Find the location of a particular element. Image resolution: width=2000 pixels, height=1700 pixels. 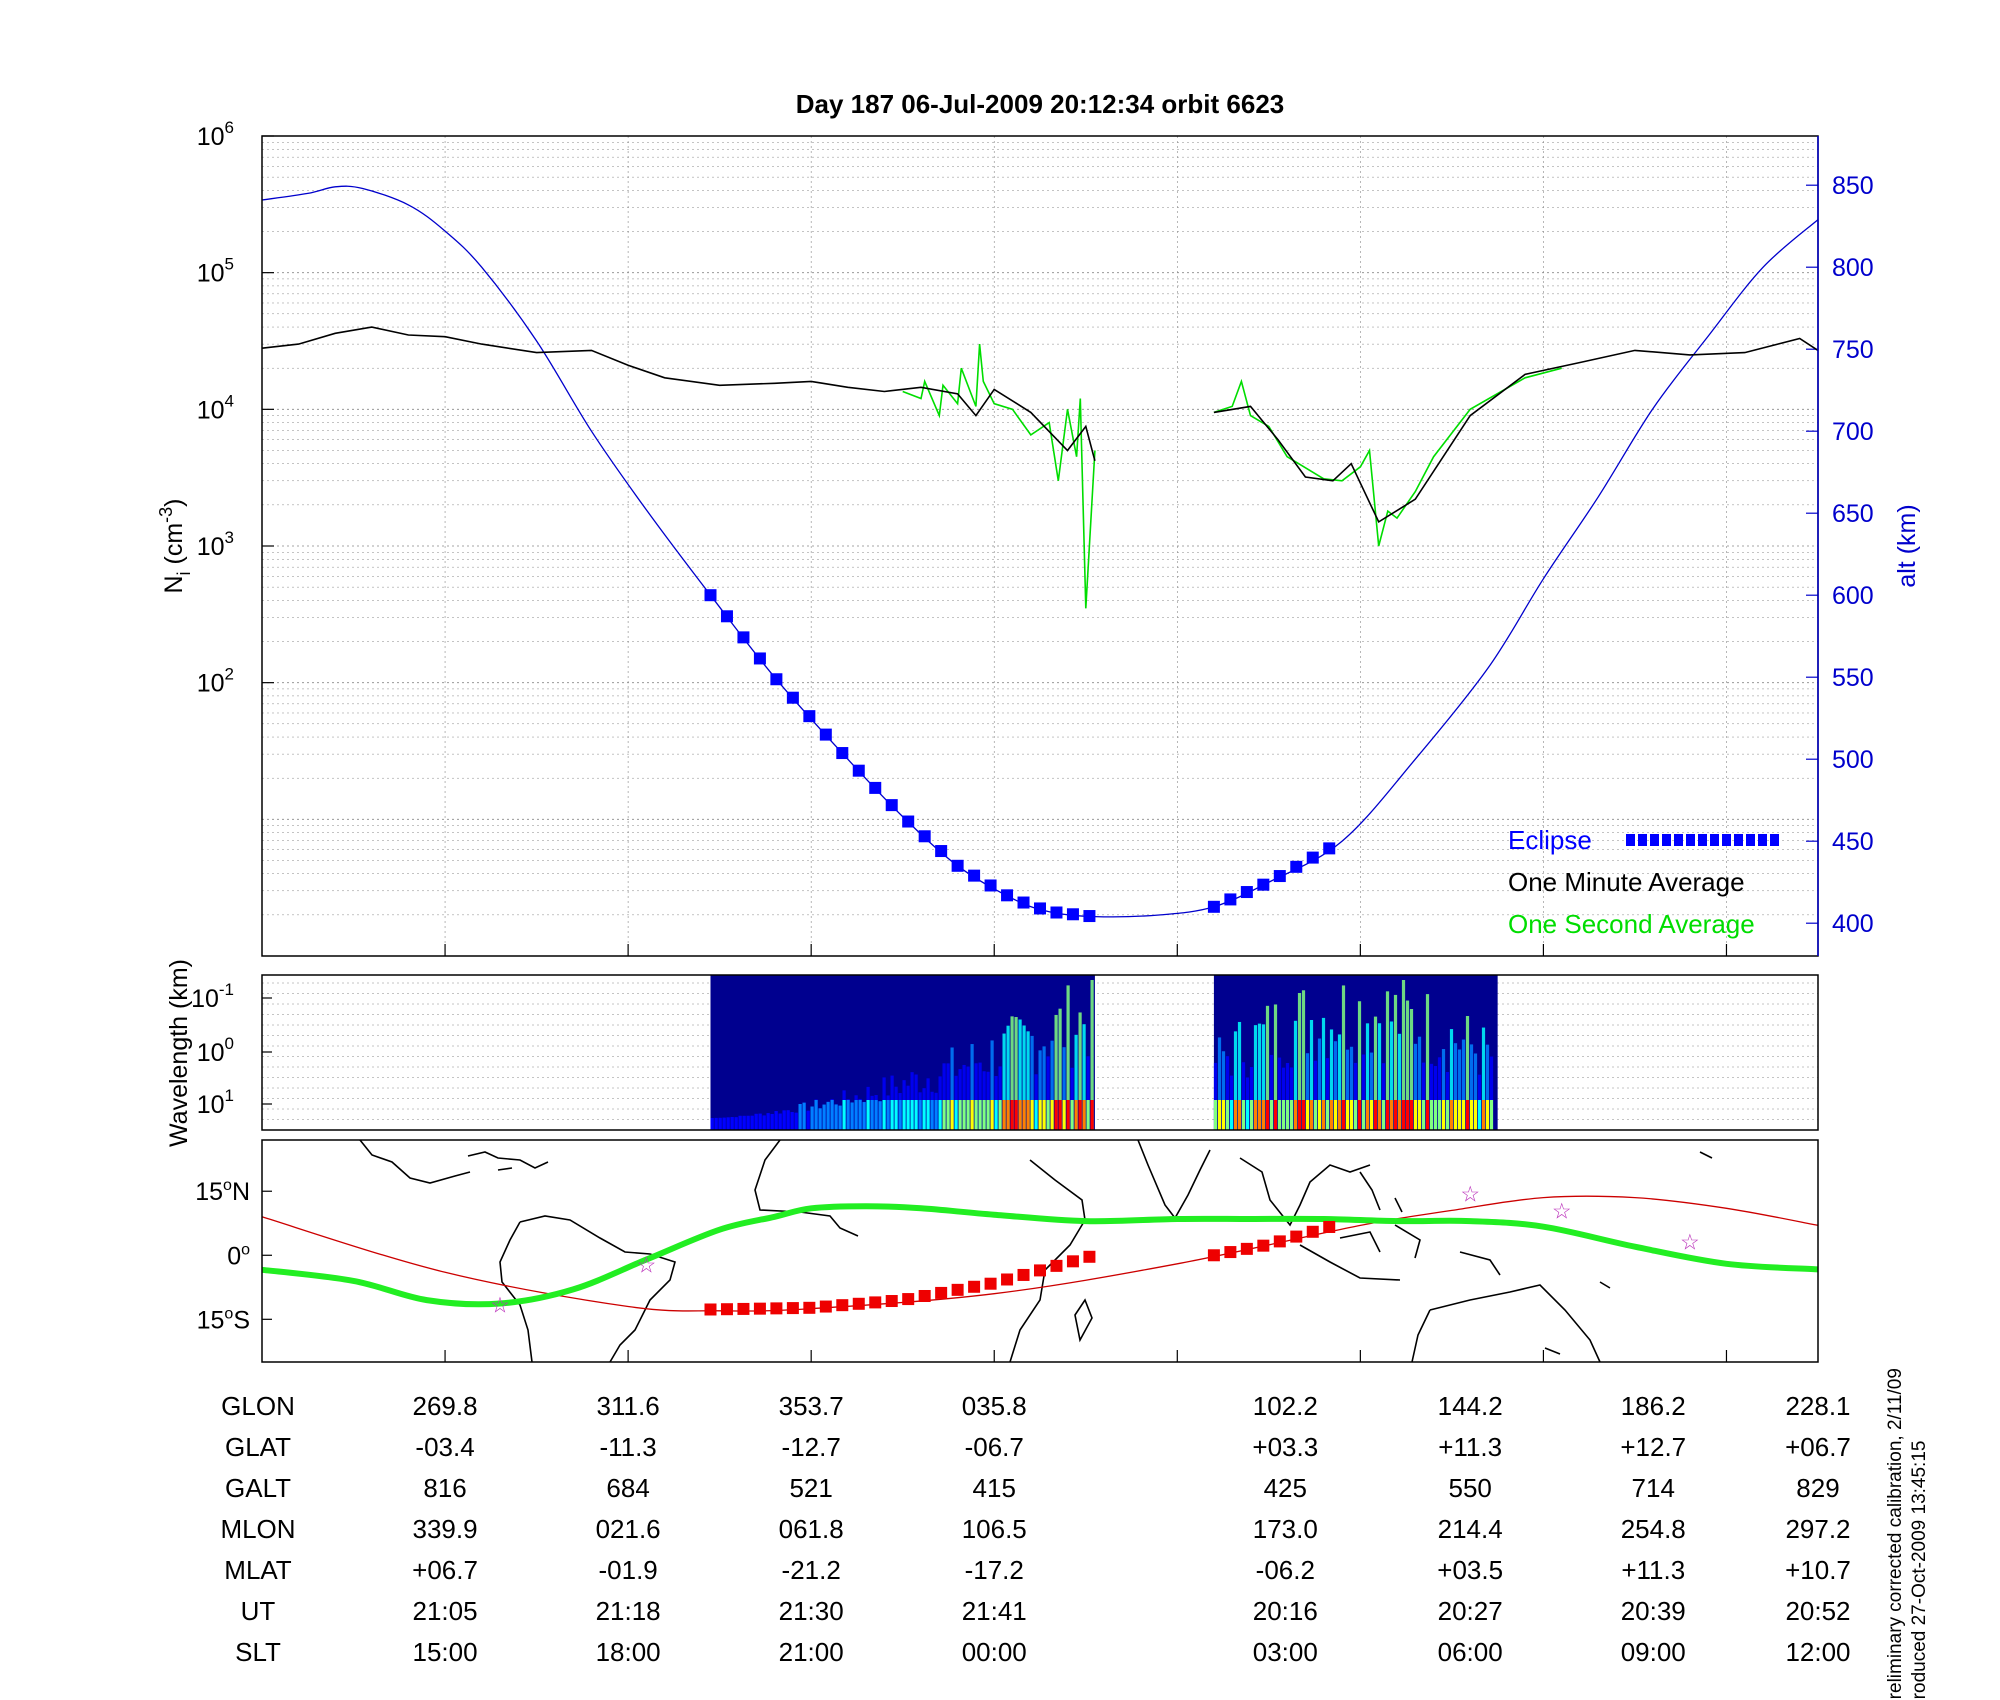

table-cell: 173.0 is located at coordinates (1285, 1529).